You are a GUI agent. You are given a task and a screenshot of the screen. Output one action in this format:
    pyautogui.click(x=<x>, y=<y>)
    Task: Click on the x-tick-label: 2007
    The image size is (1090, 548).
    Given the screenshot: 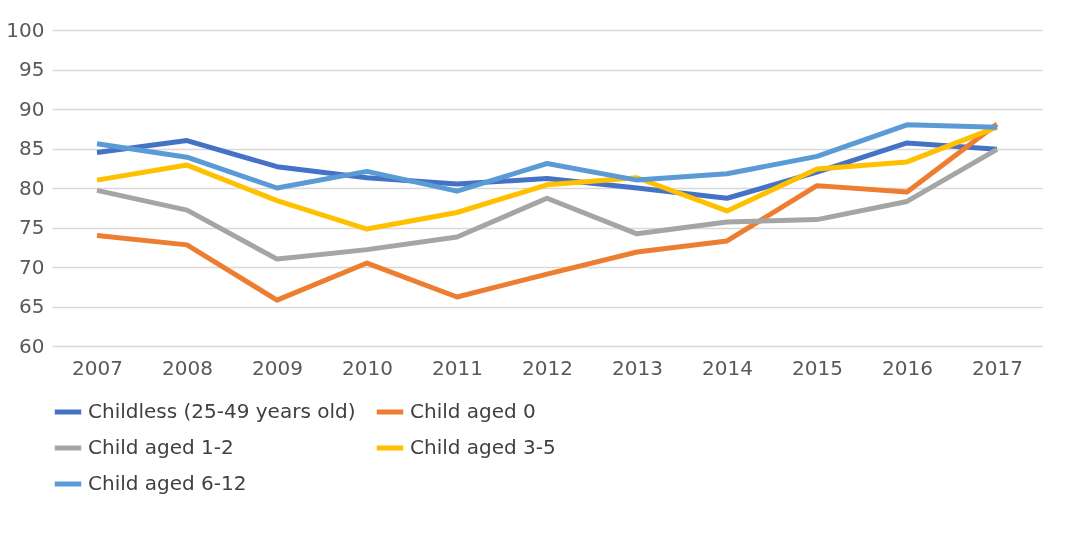 What is the action you would take?
    pyautogui.click(x=97, y=367)
    